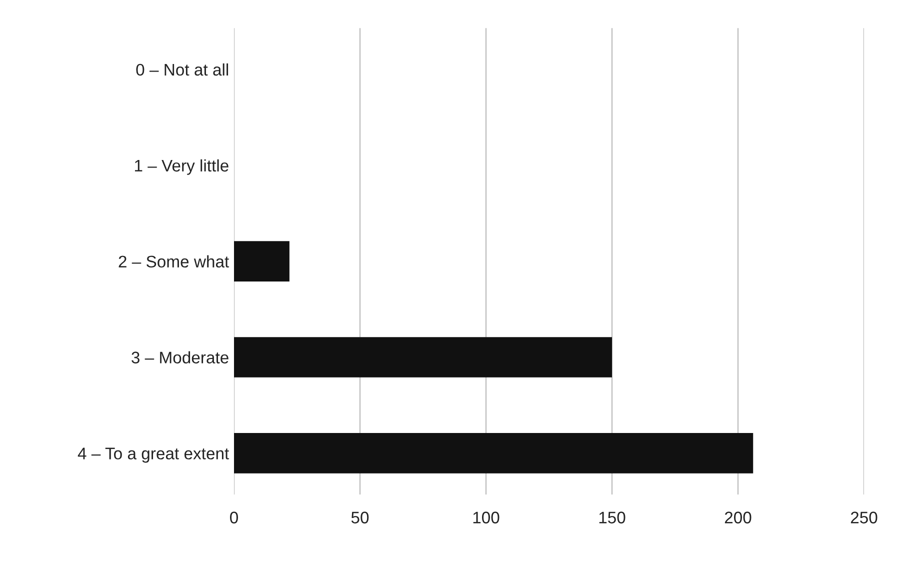 The height and width of the screenshot is (562, 900). What do you see at coordinates (182, 69) in the screenshot?
I see `y-tick-label: 0 – Not at all` at bounding box center [182, 69].